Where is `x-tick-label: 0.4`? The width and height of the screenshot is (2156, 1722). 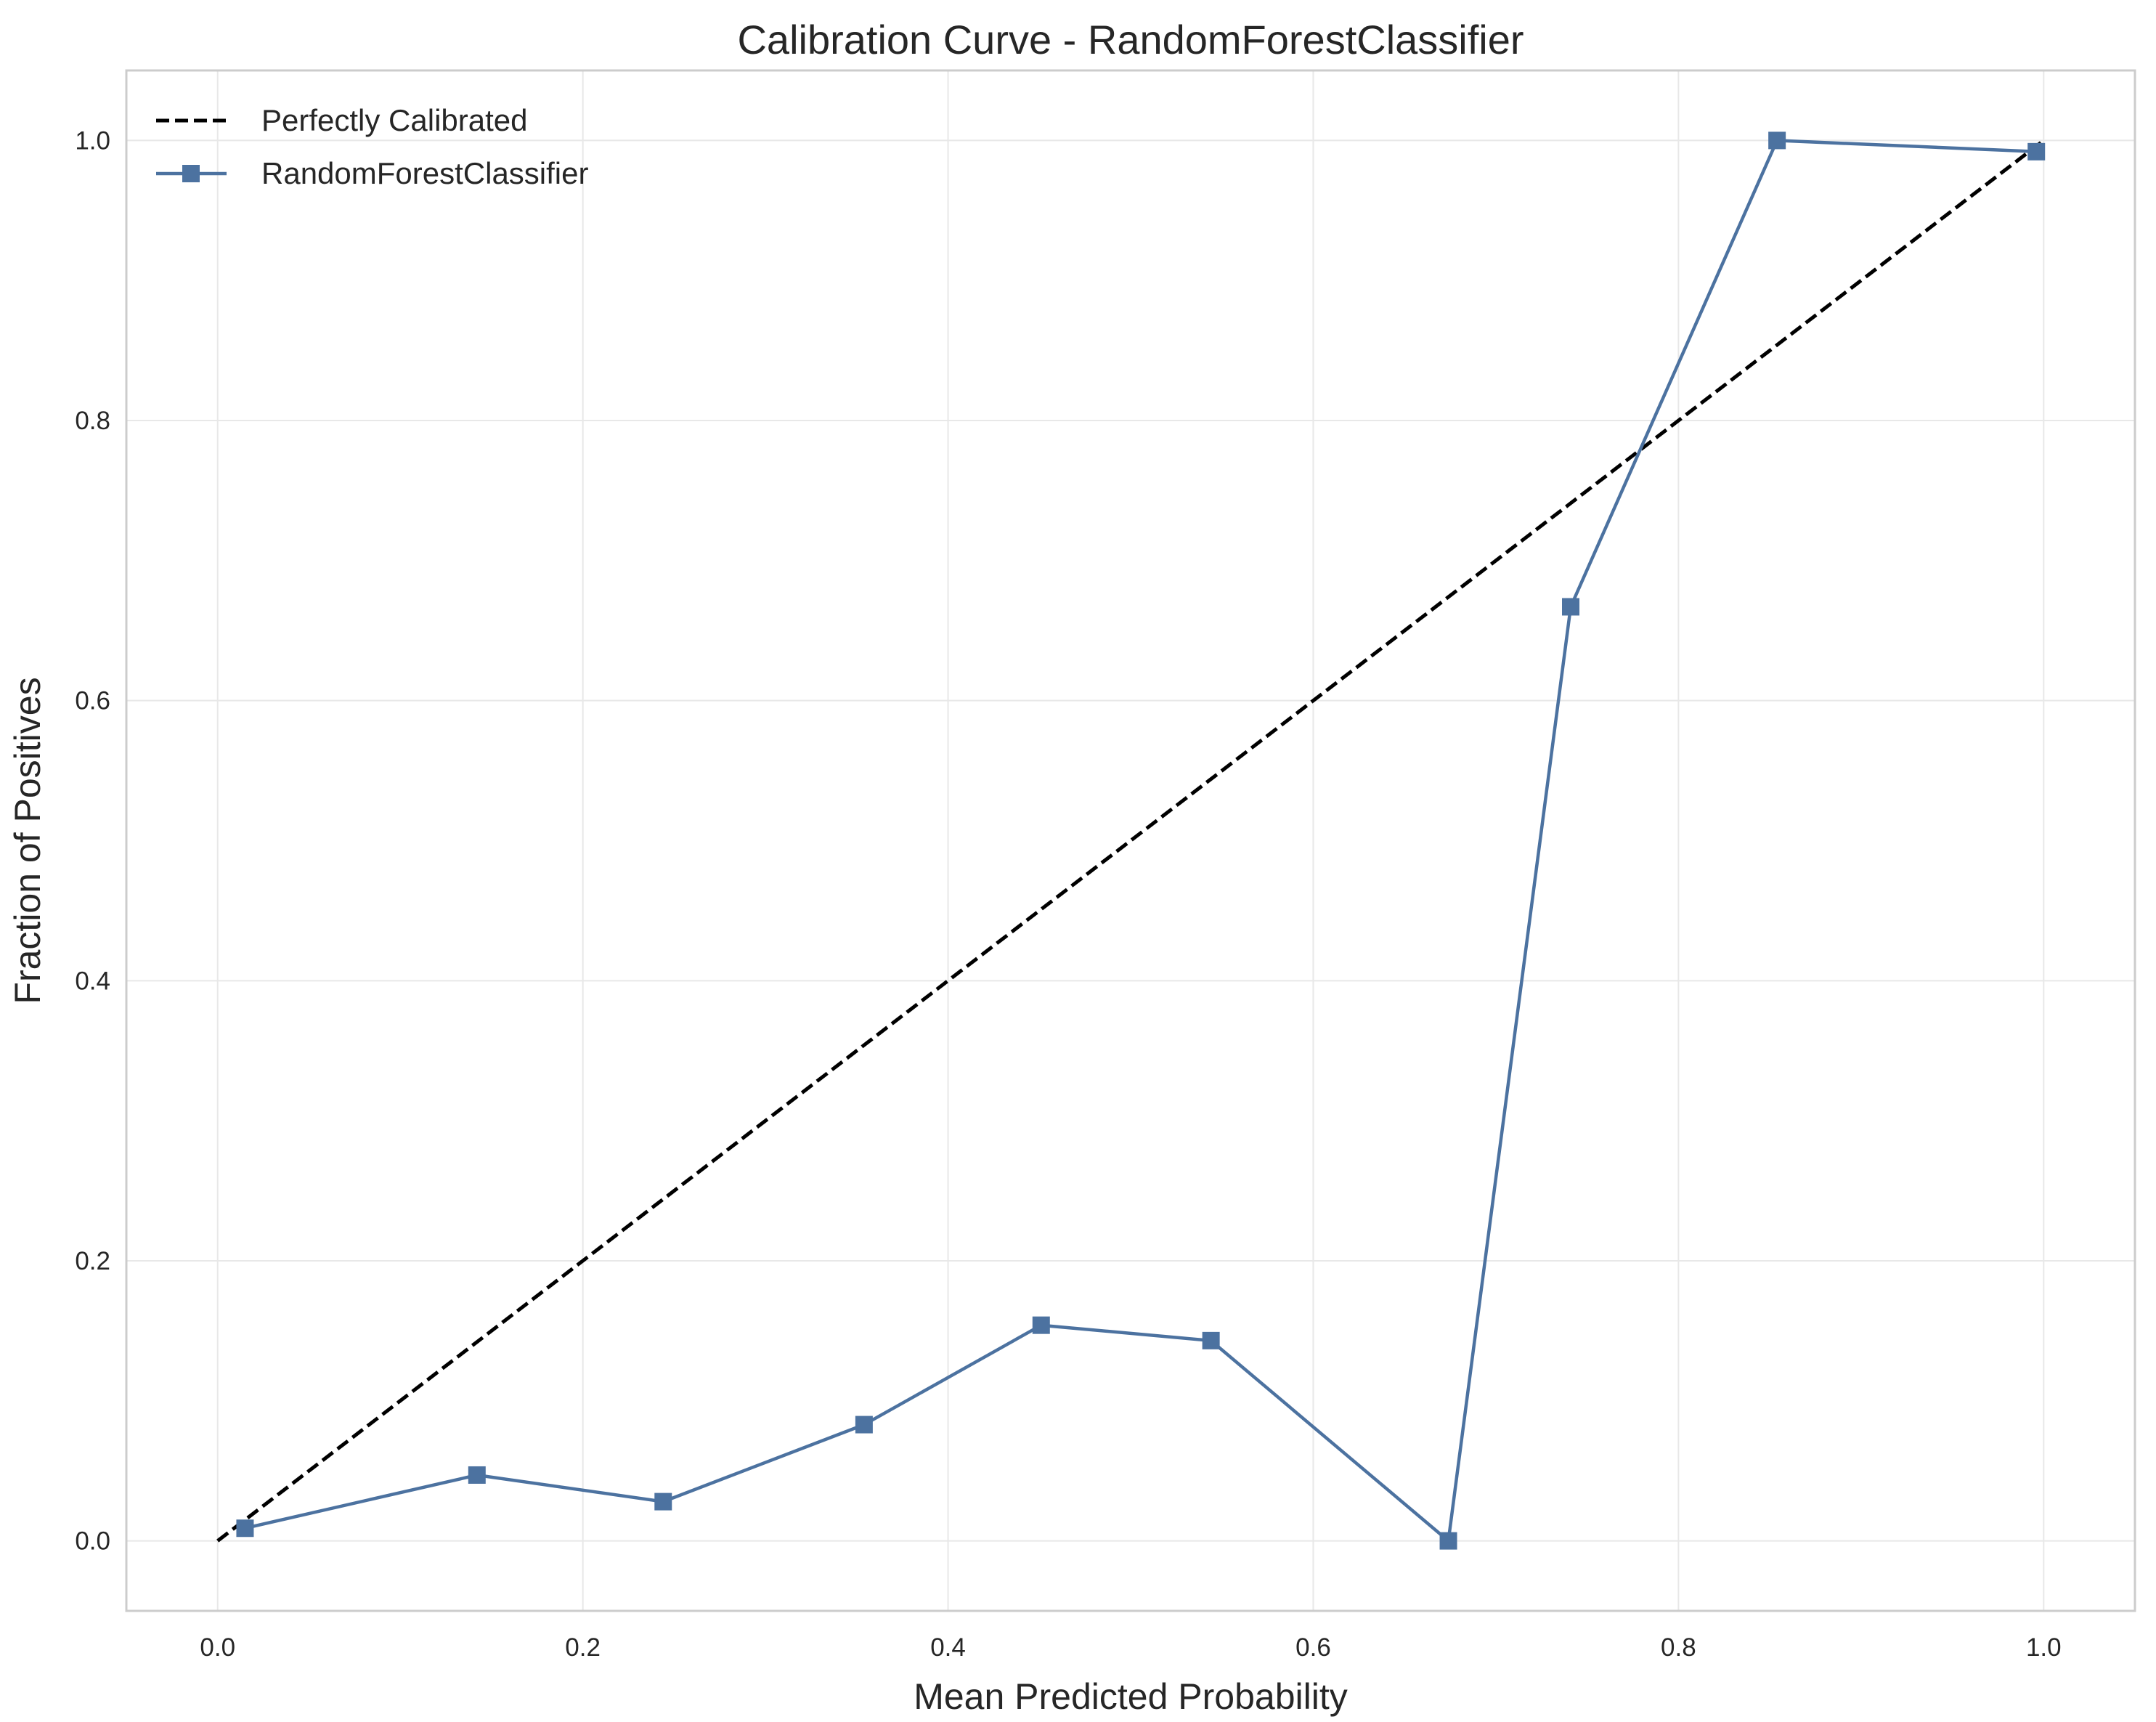
x-tick-label: 0.4 is located at coordinates (948, 1647).